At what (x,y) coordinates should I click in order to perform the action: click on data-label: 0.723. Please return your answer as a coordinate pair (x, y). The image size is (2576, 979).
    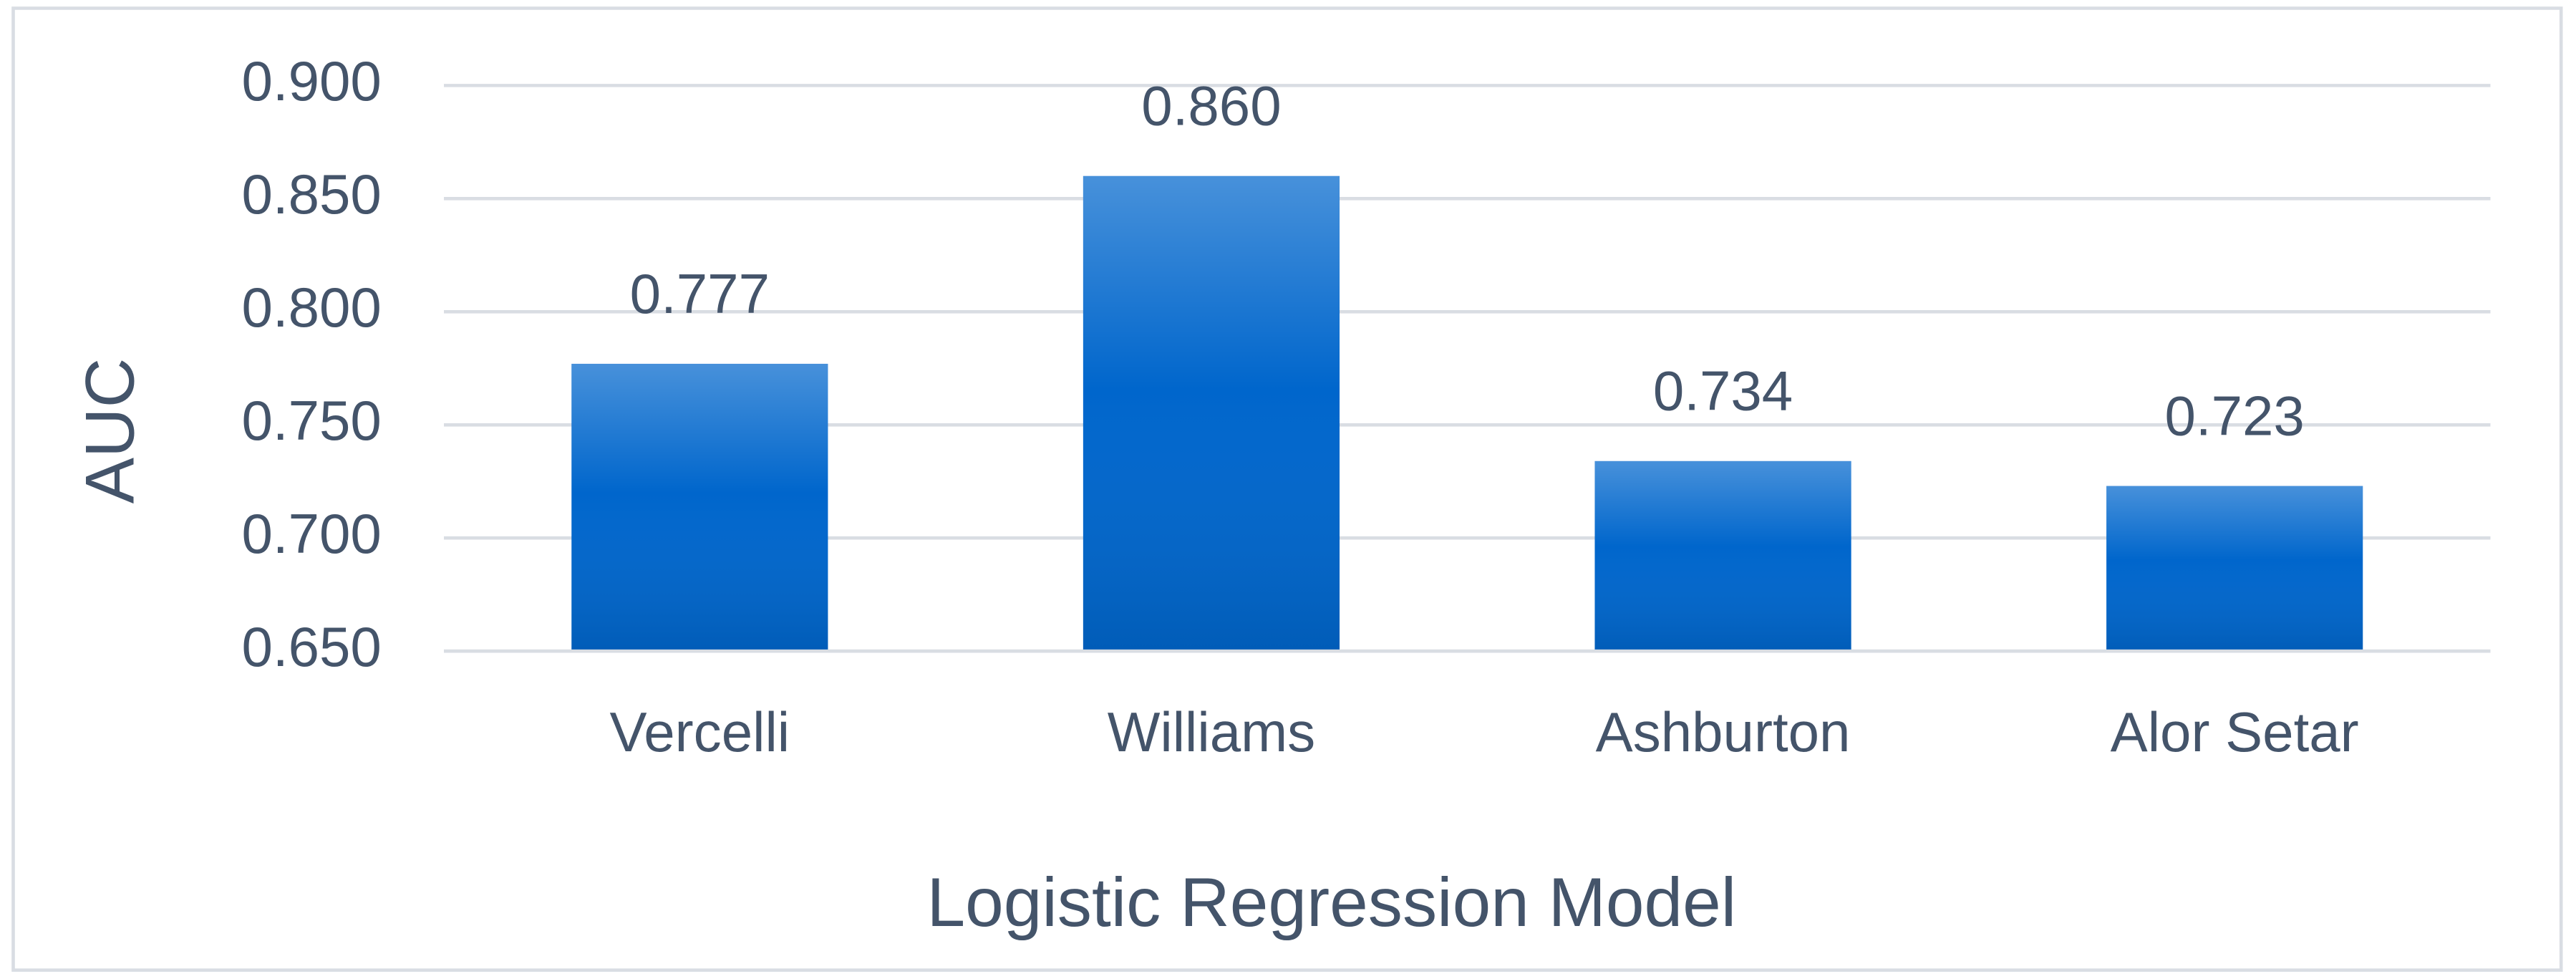
    Looking at the image, I should click on (2235, 415).